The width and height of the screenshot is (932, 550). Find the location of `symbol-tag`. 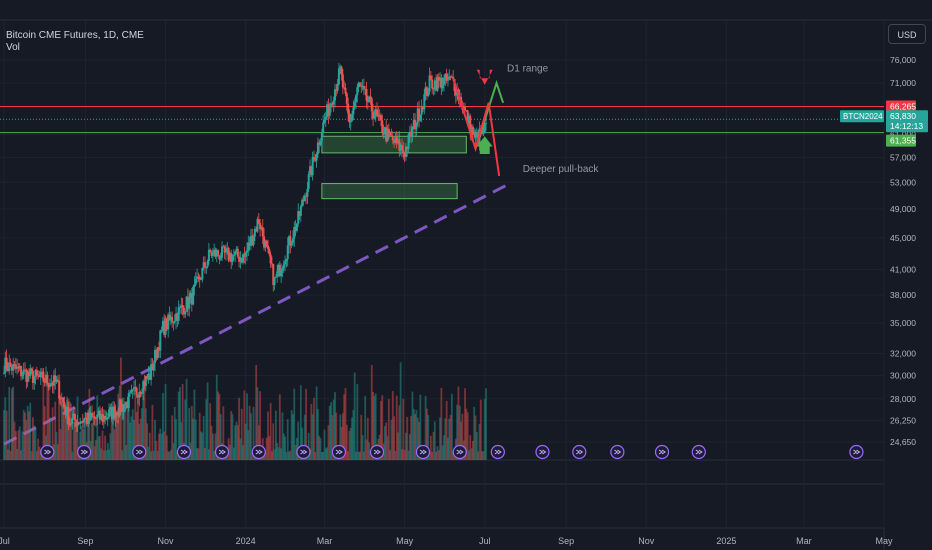

symbol-tag is located at coordinates (862, 116).